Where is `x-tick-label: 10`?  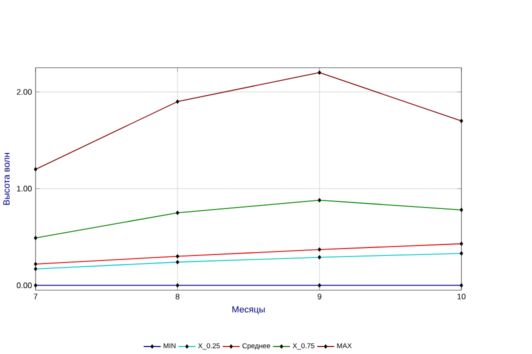 x-tick-label: 10 is located at coordinates (462, 297).